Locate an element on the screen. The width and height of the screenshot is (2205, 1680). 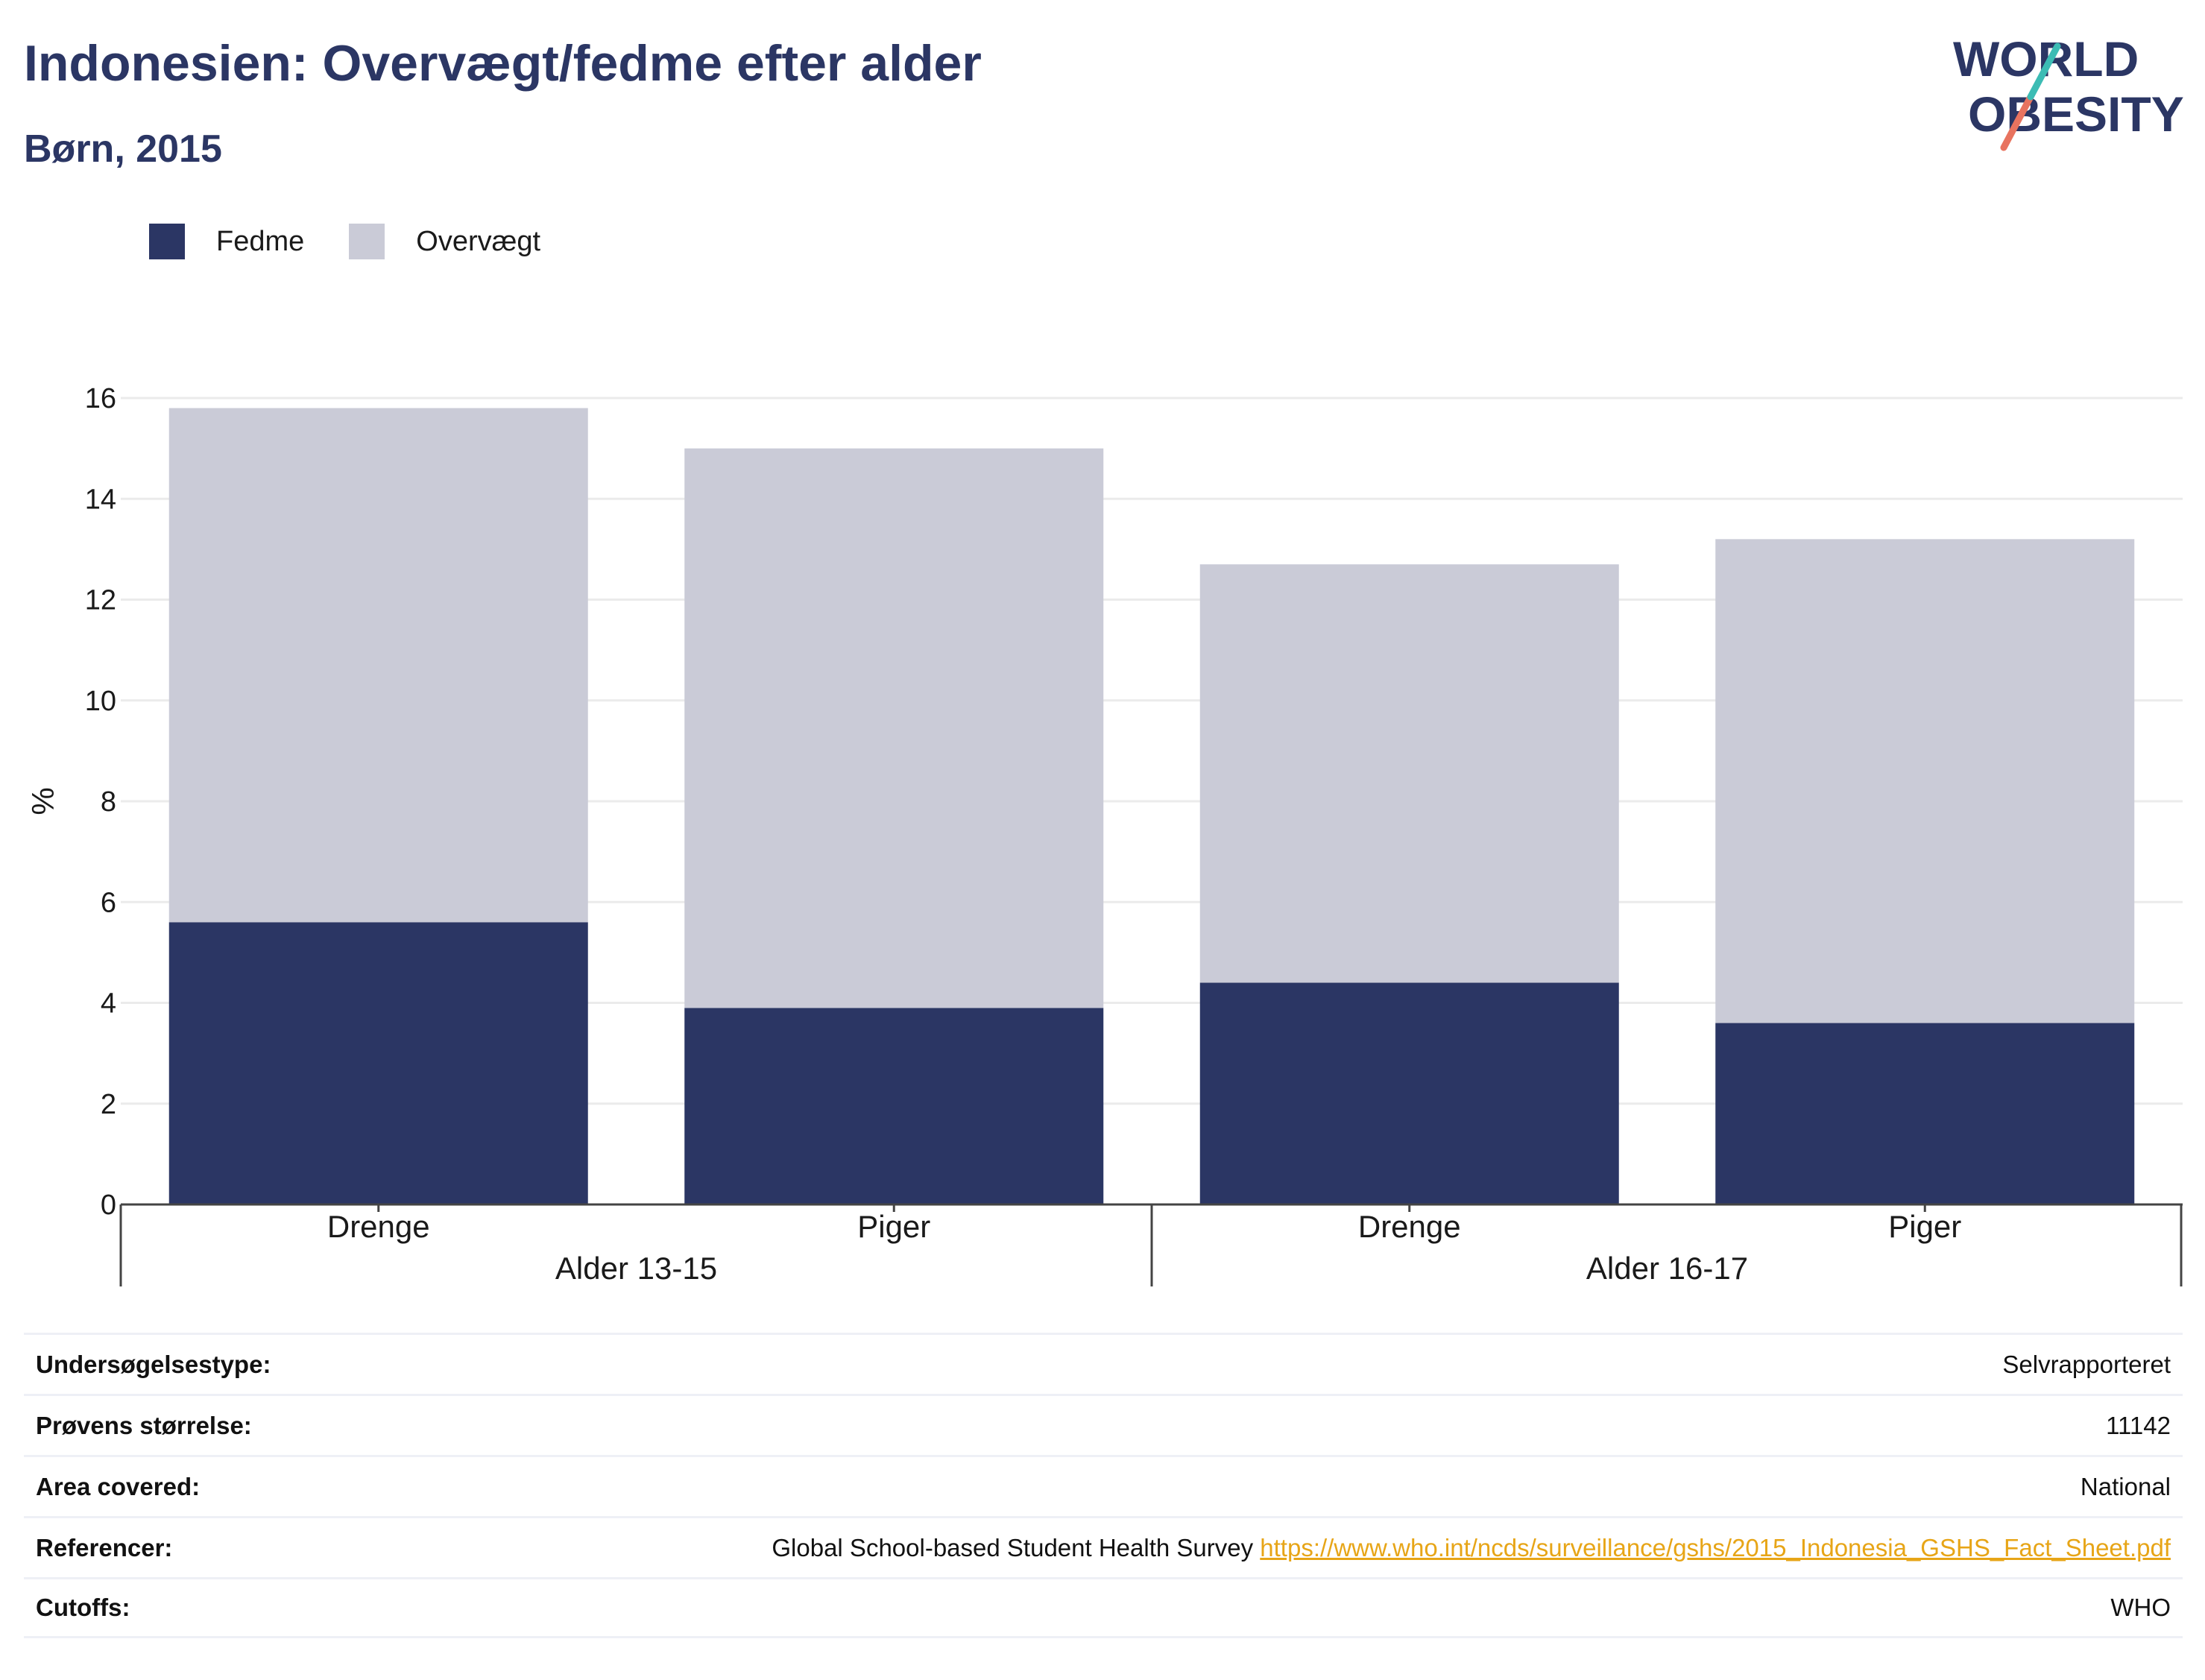
chart-subtitle: Børn, 2015 is located at coordinates (123, 149).